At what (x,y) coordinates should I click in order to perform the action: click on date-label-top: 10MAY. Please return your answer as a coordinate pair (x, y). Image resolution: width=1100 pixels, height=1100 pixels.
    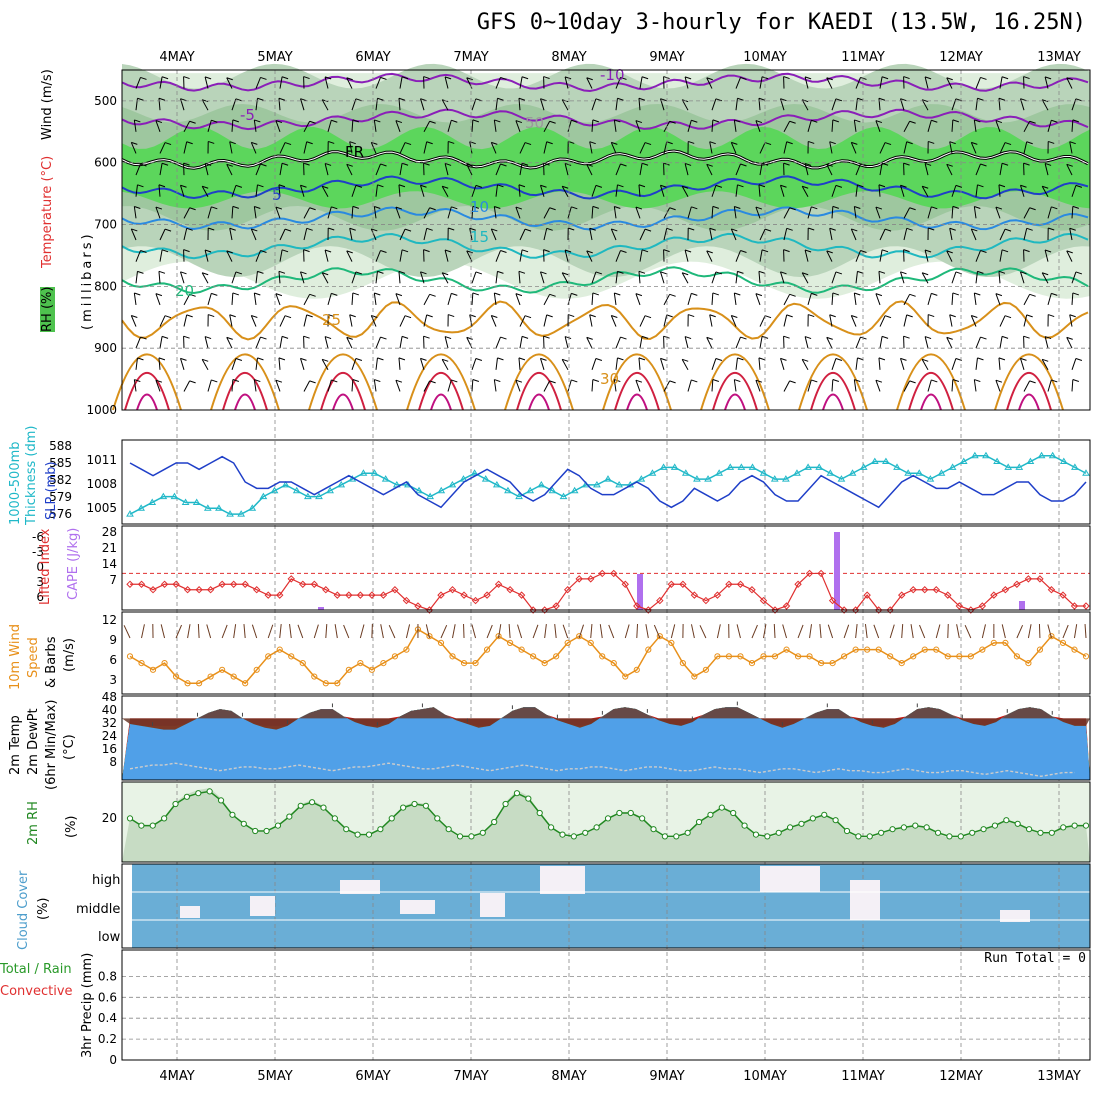
    Looking at the image, I should click on (765, 57).